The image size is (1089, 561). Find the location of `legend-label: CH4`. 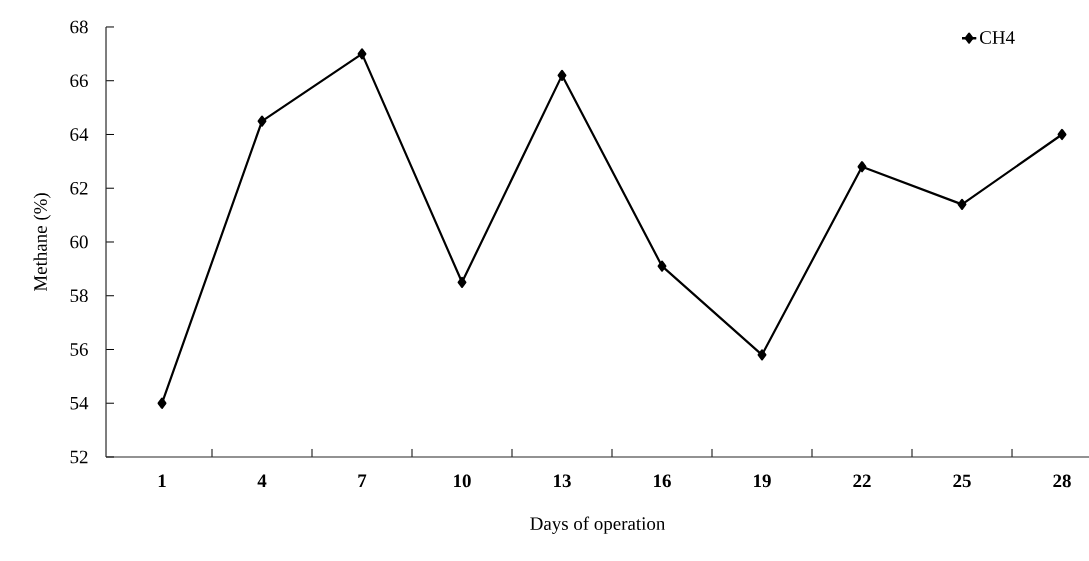

legend-label: CH4 is located at coordinates (997, 37).